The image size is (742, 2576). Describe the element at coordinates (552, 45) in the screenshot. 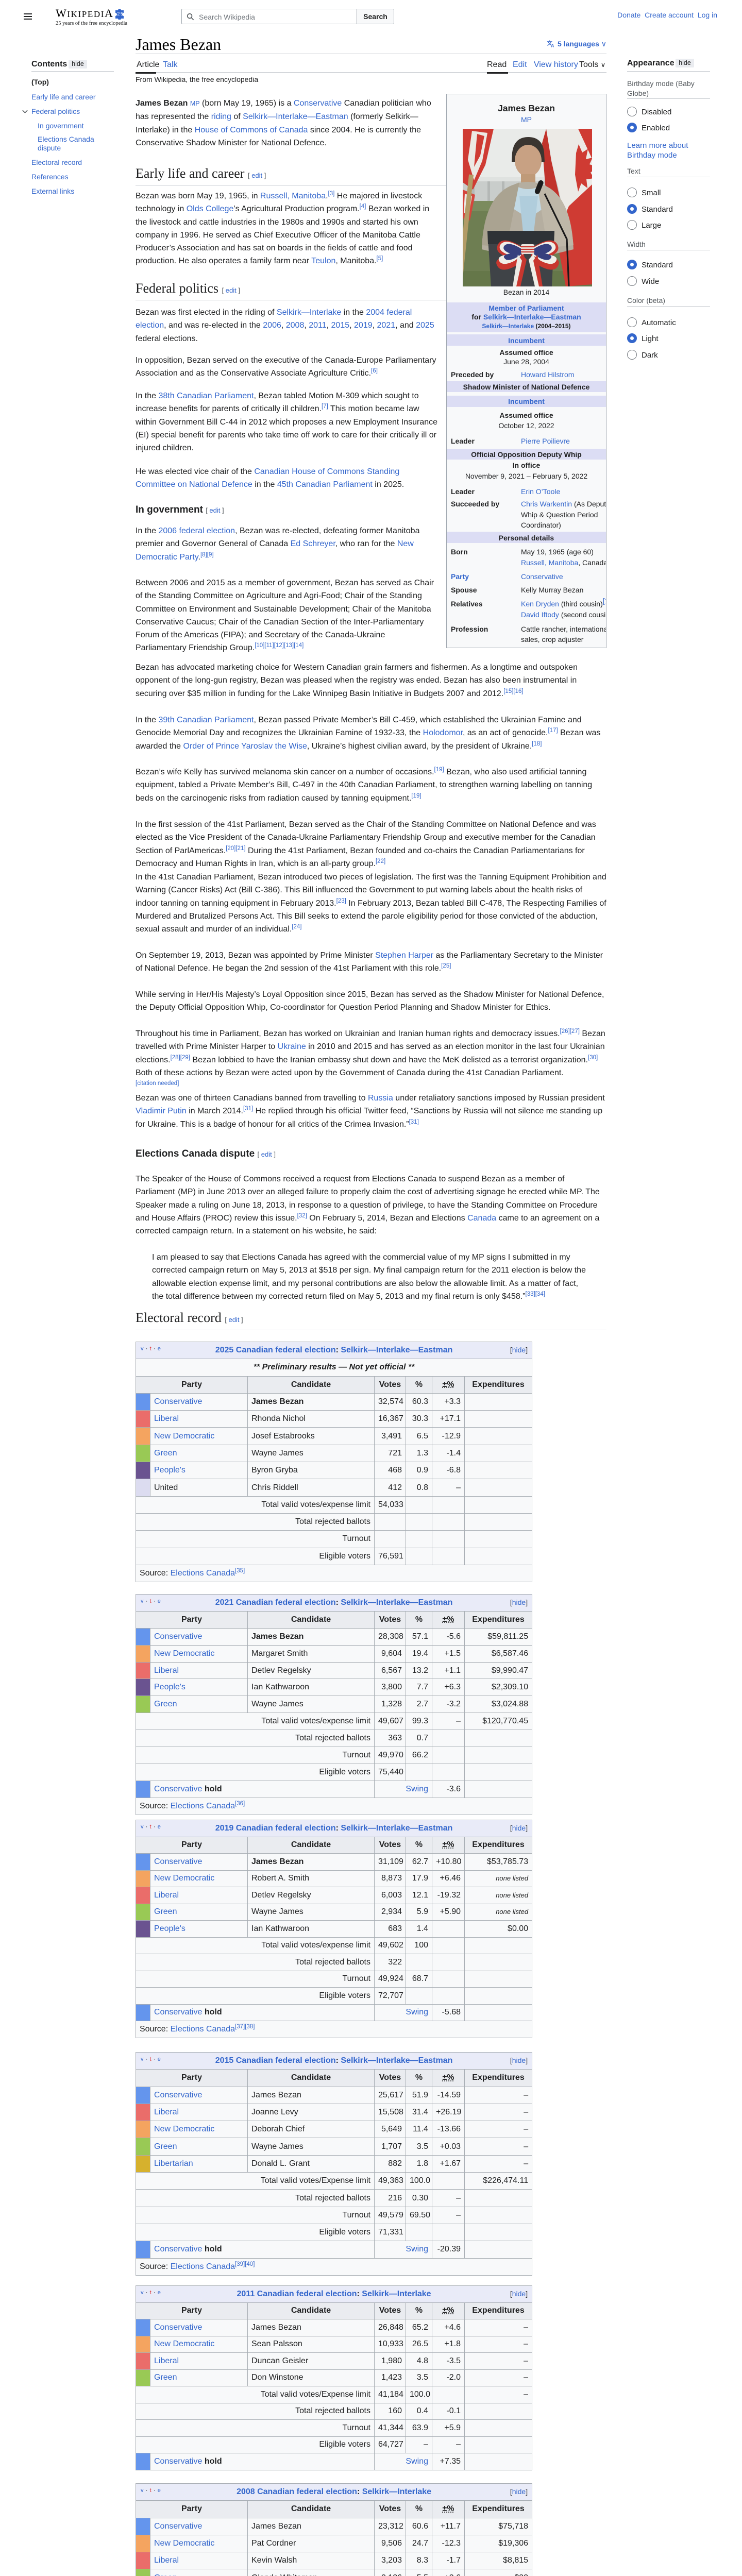

I see `svg-text: A` at that location.